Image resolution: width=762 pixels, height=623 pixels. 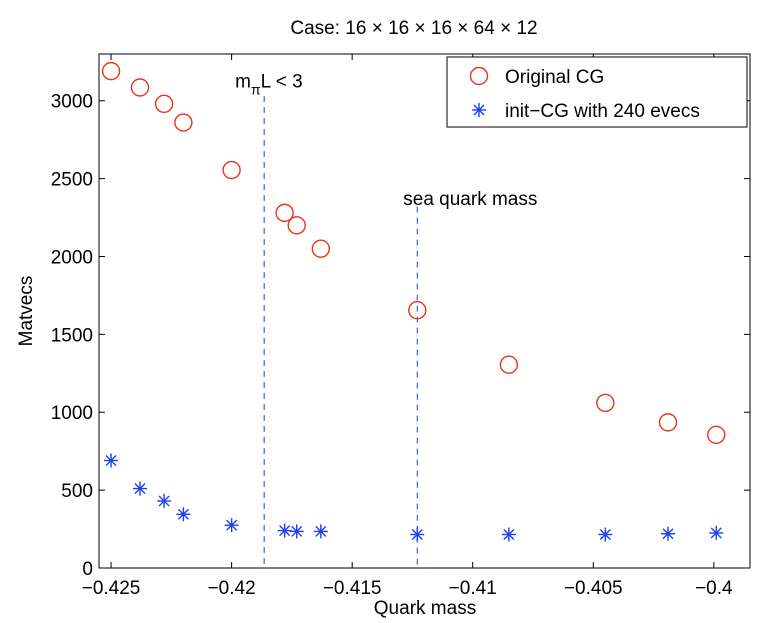 I want to click on legend-label-original-cg: Original CG, so click(x=554, y=77).